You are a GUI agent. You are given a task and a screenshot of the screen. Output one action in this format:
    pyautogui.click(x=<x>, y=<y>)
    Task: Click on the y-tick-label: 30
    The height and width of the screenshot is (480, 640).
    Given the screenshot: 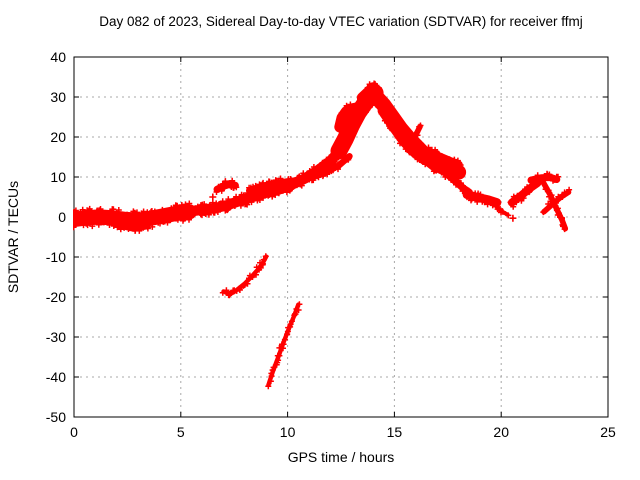 What is the action you would take?
    pyautogui.click(x=58, y=97)
    